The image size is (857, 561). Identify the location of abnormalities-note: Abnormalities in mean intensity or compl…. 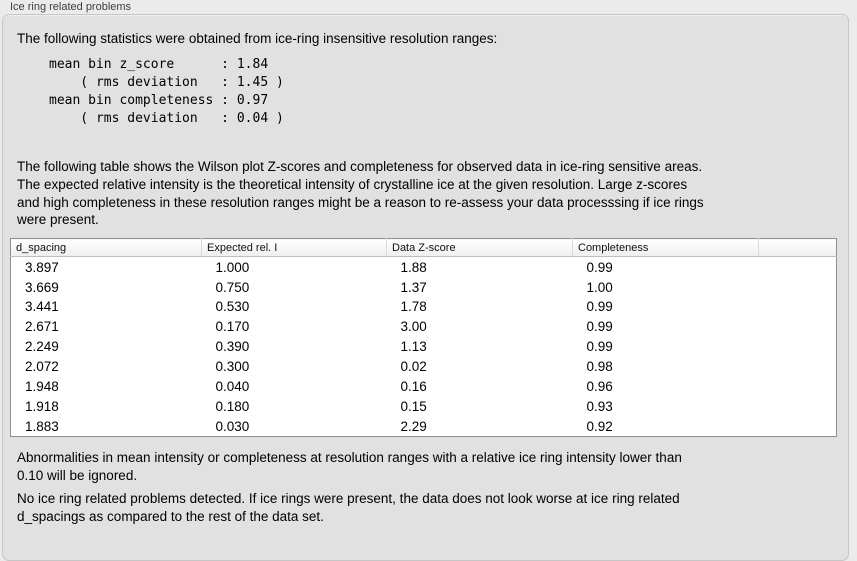
(349, 466).